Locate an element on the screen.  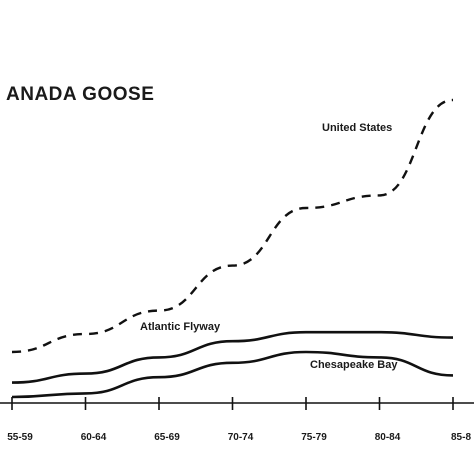
x-tick-label: 70-74 is located at coordinates (241, 437).